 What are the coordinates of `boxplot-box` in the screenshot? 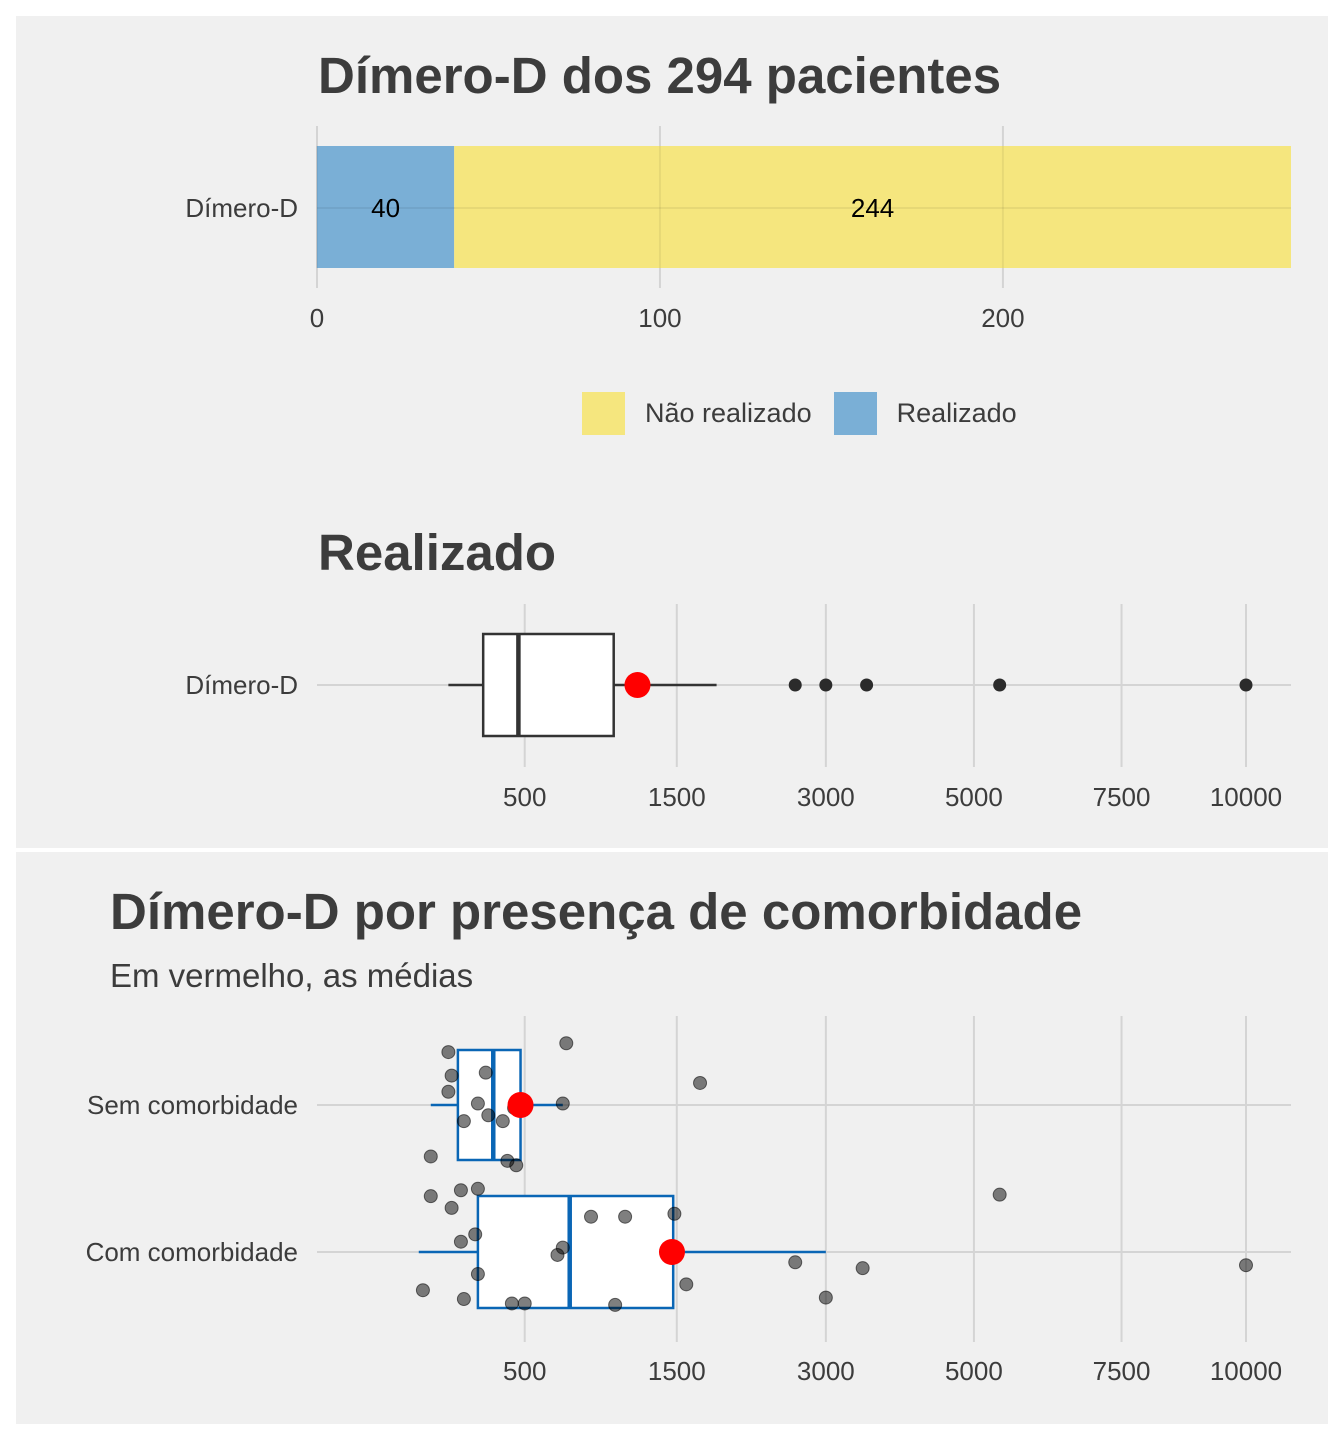 It's located at (548, 685).